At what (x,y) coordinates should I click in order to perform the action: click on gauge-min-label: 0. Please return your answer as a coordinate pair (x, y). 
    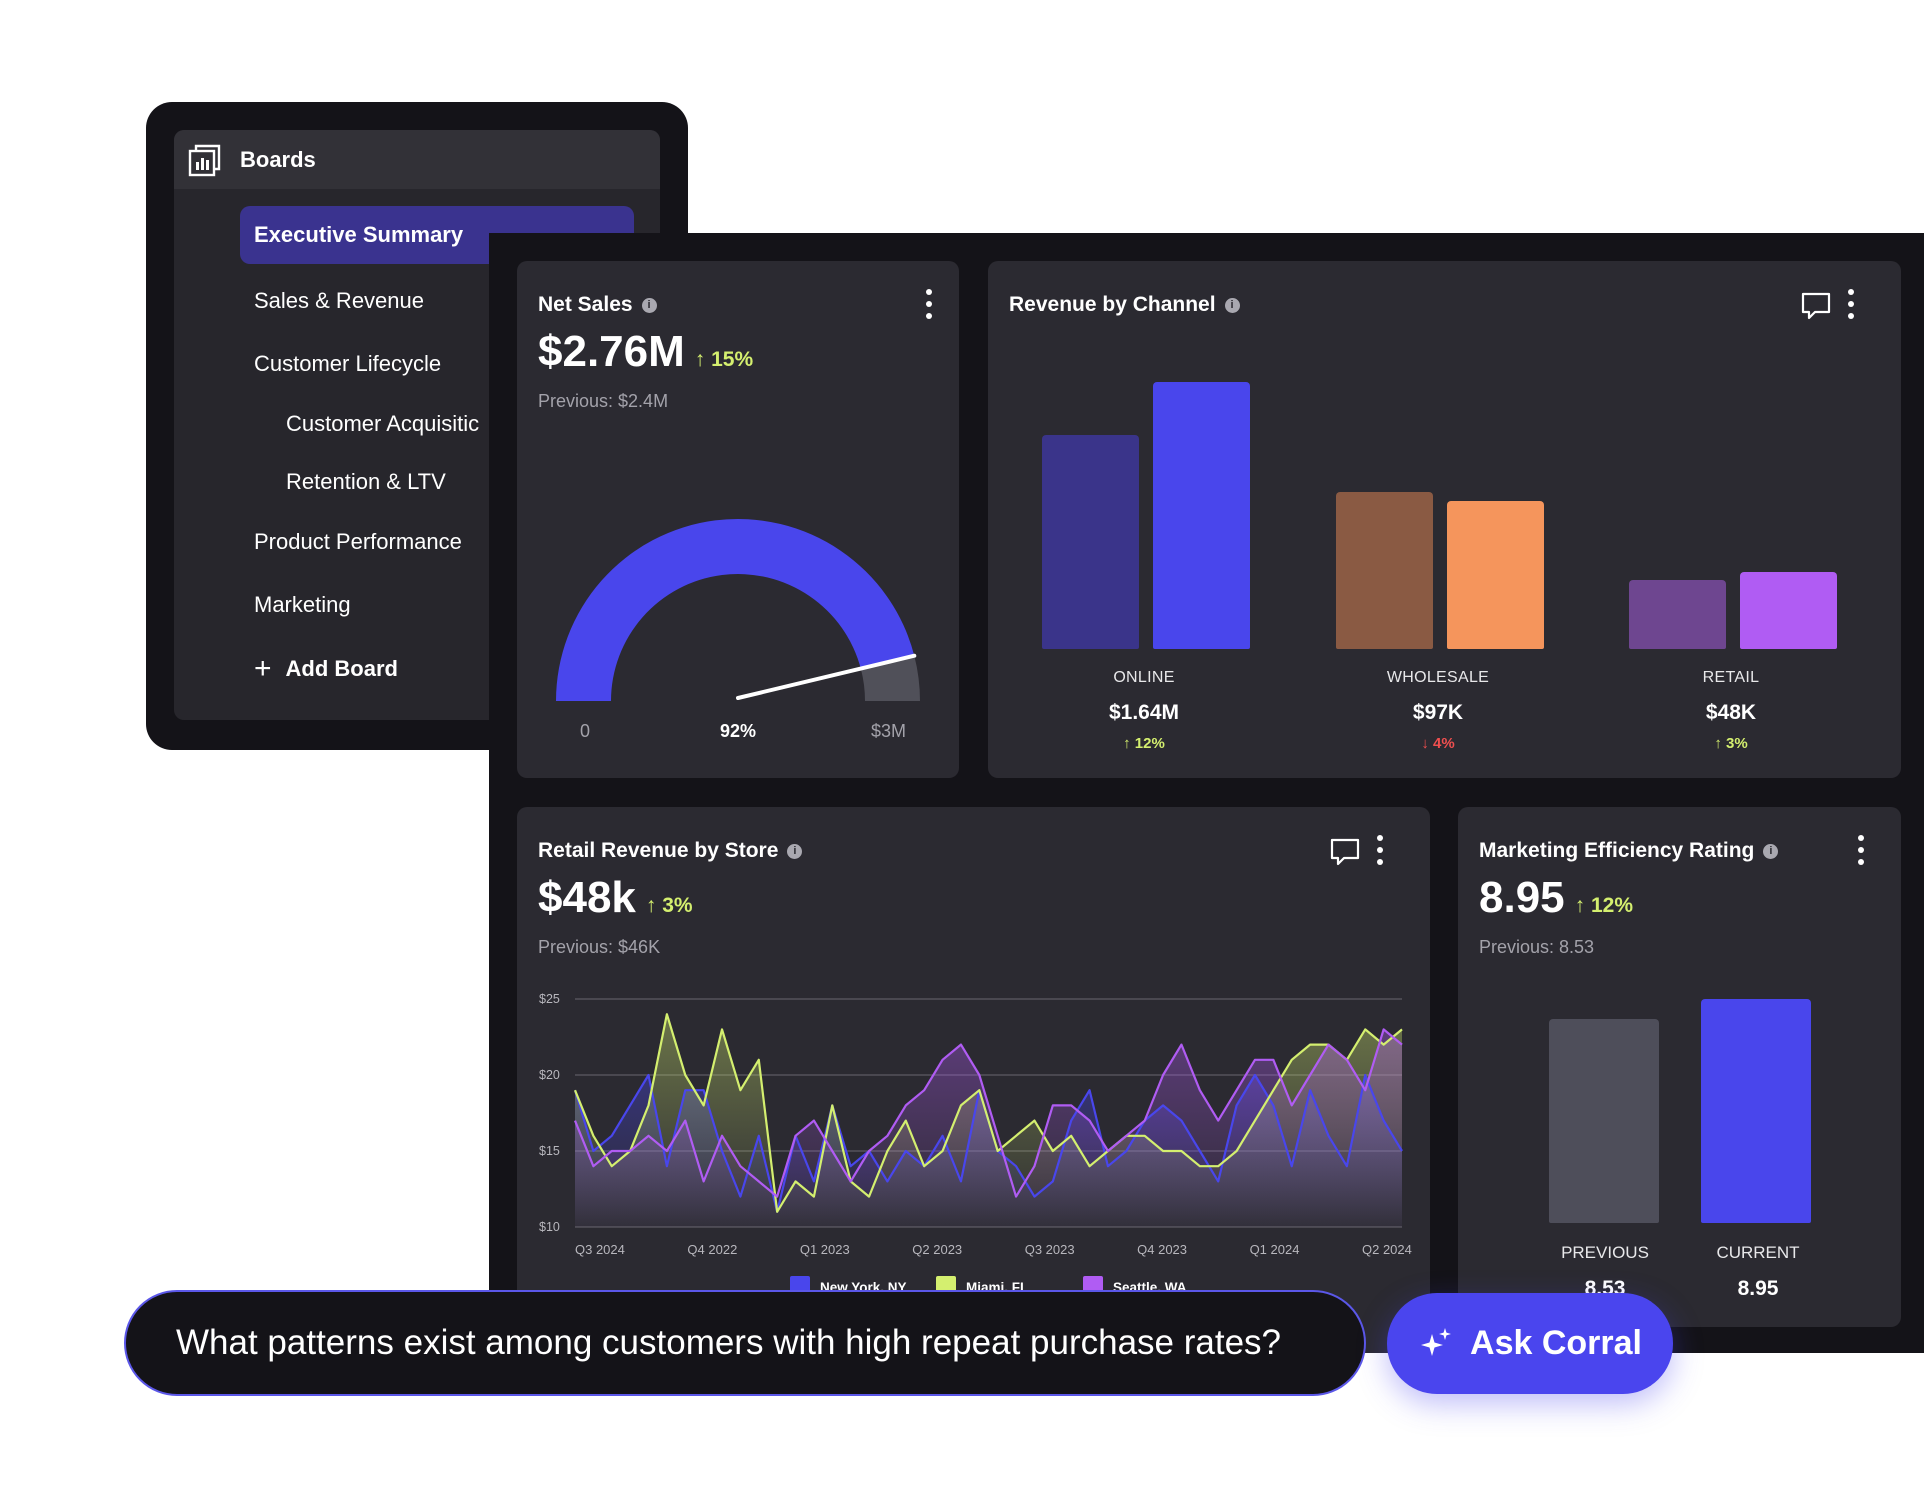
    Looking at the image, I should click on (585, 731).